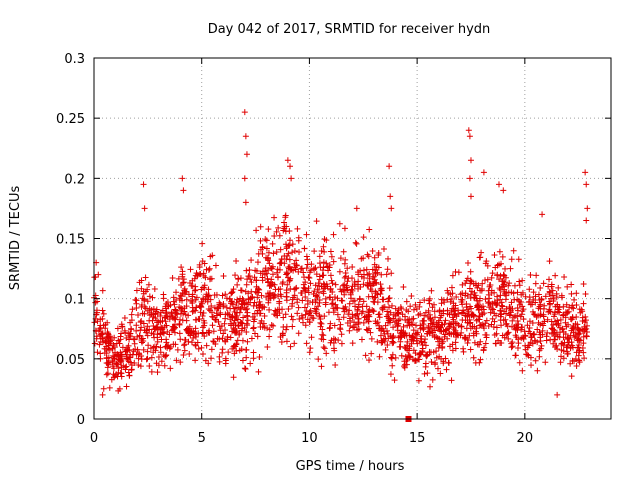 The height and width of the screenshot is (480, 640). I want to click on y-tick-label: 0.2, so click(74, 179).